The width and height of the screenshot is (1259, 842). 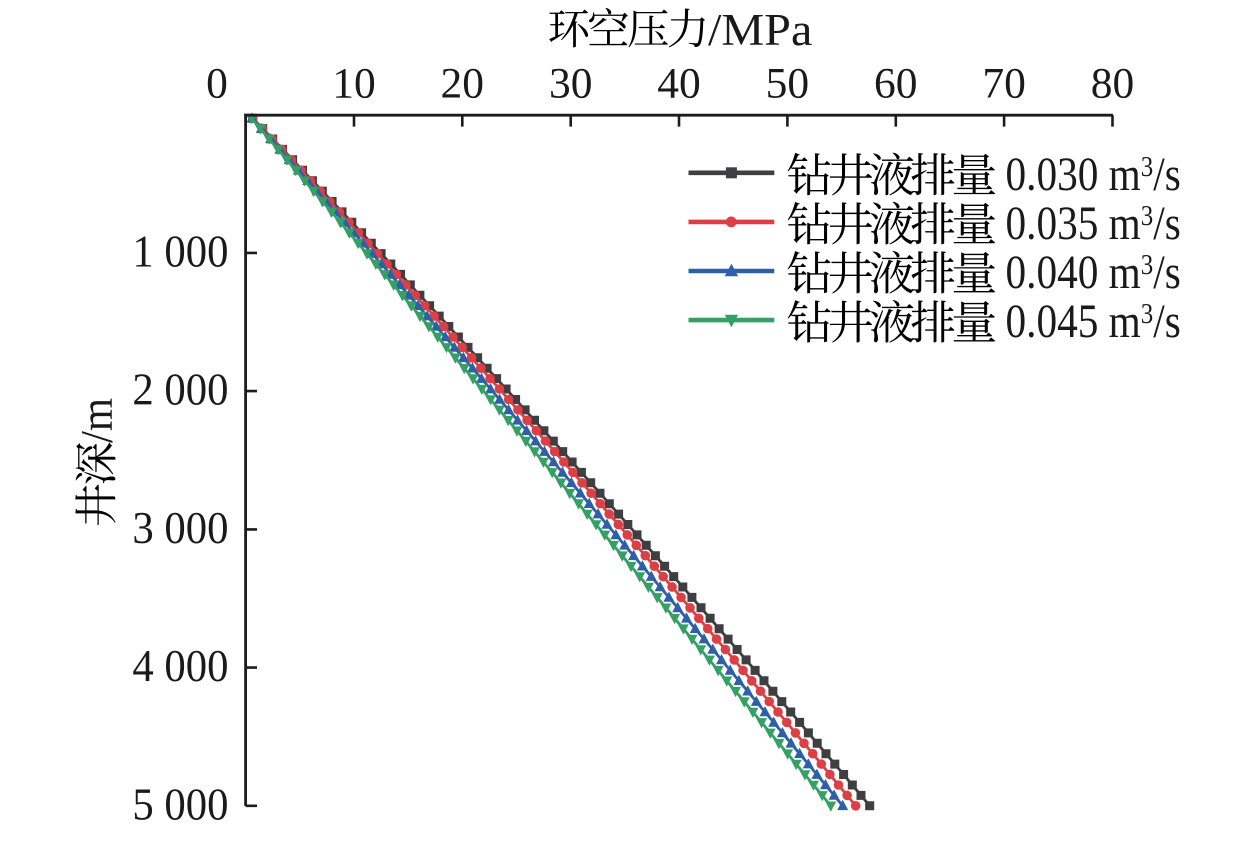 What do you see at coordinates (1004, 84) in the screenshot?
I see `svg-text: 70` at bounding box center [1004, 84].